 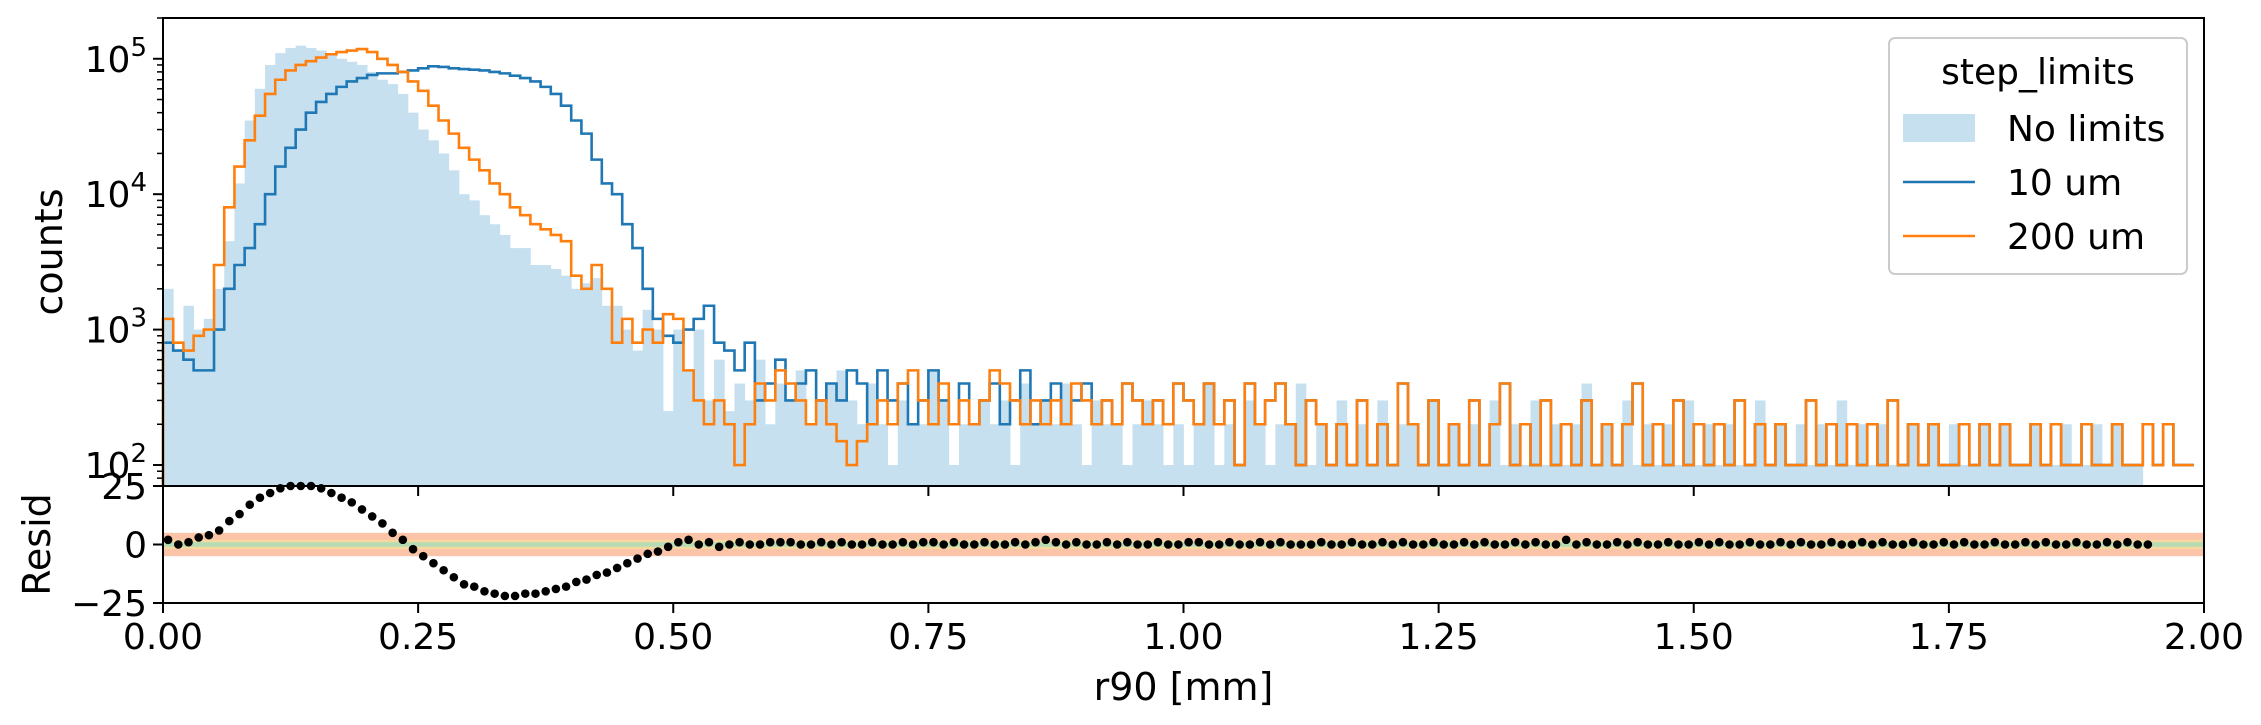 What do you see at coordinates (116, 57) in the screenshot?
I see `main-y-tick-label: 105` at bounding box center [116, 57].